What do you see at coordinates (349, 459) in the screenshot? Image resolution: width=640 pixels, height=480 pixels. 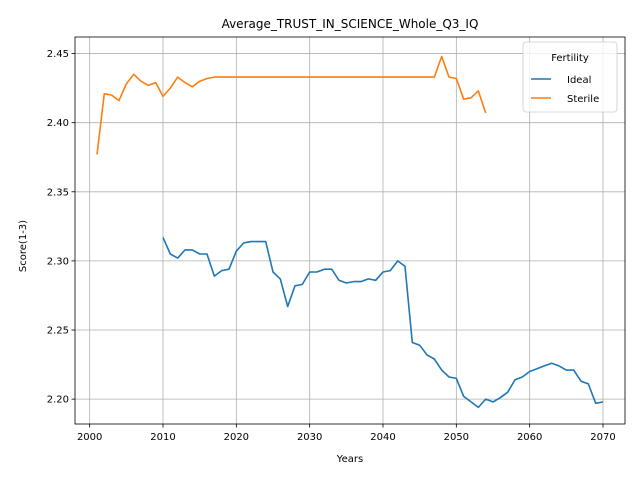 I see `x-axis-title: Years` at bounding box center [349, 459].